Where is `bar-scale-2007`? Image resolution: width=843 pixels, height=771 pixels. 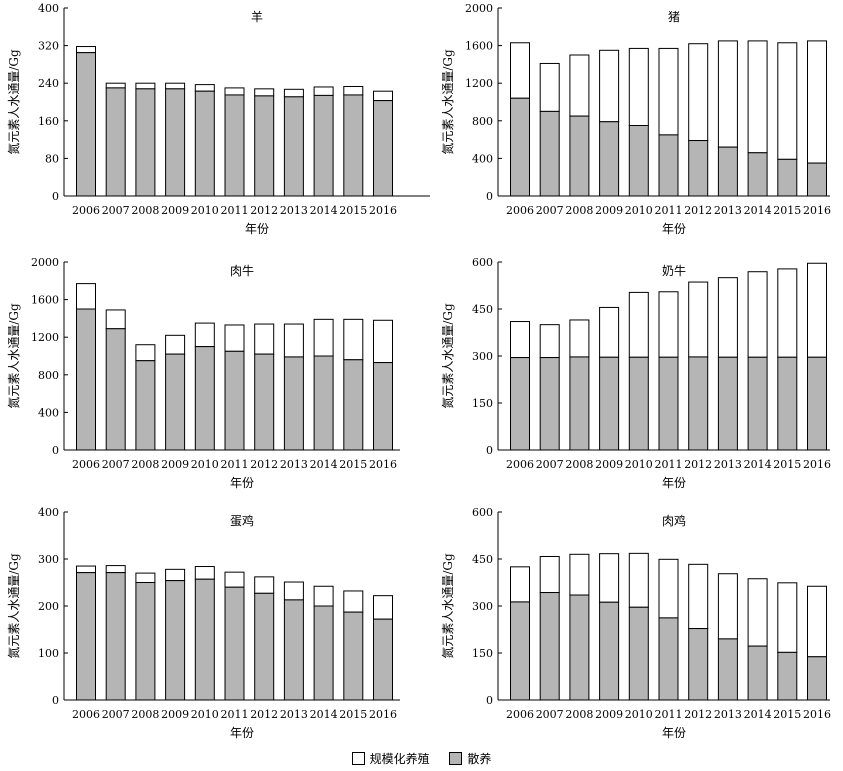
bar-scale-2007 is located at coordinates (549, 87).